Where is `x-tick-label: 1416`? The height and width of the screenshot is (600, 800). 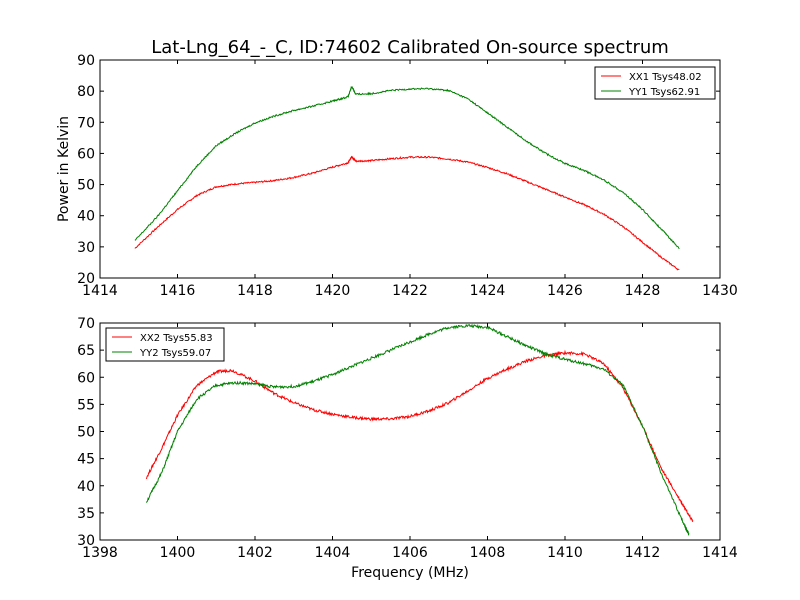
x-tick-label: 1416 is located at coordinates (178, 291).